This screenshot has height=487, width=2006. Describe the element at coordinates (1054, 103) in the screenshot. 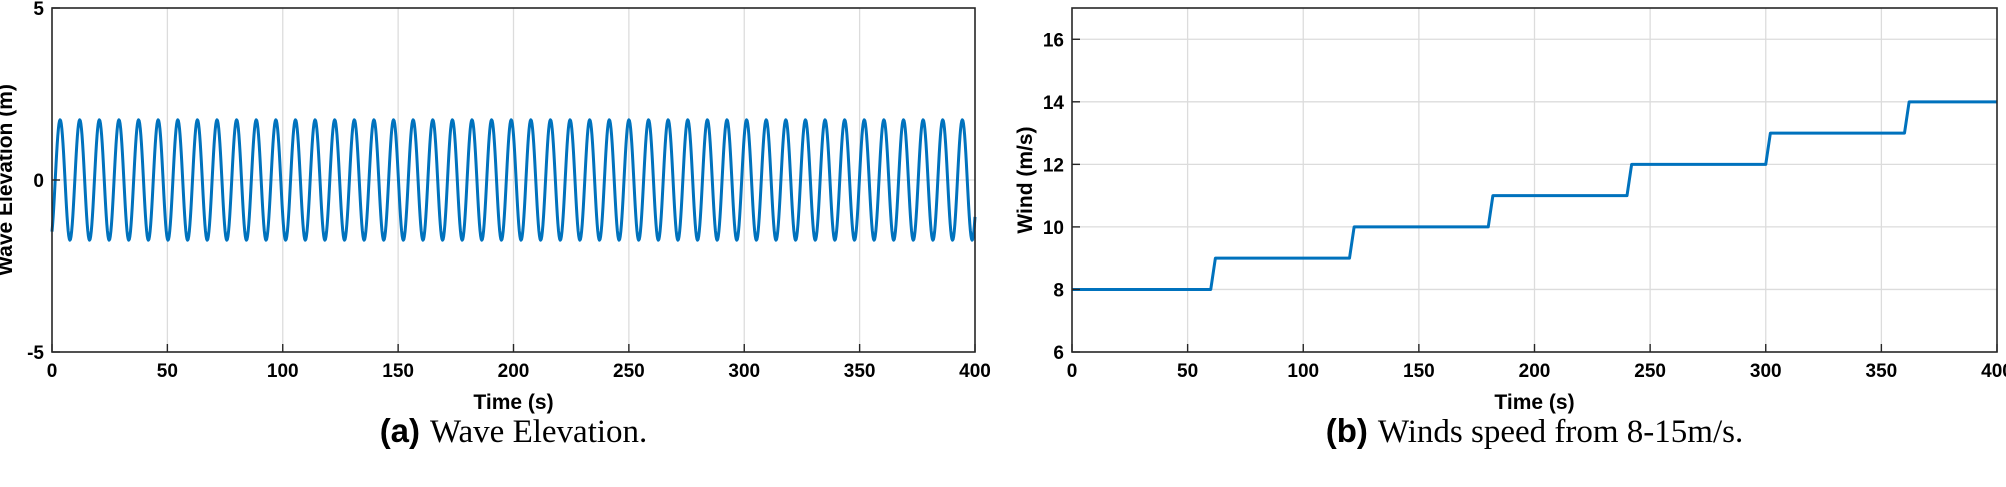

I see `wind-y-tick-label: 14` at that location.